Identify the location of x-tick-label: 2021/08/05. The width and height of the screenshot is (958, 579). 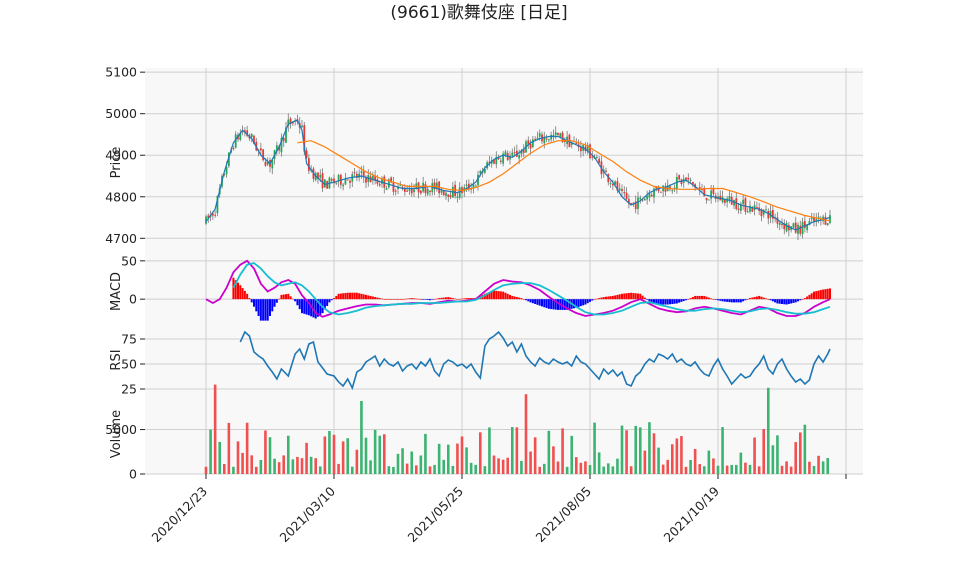
(564, 515).